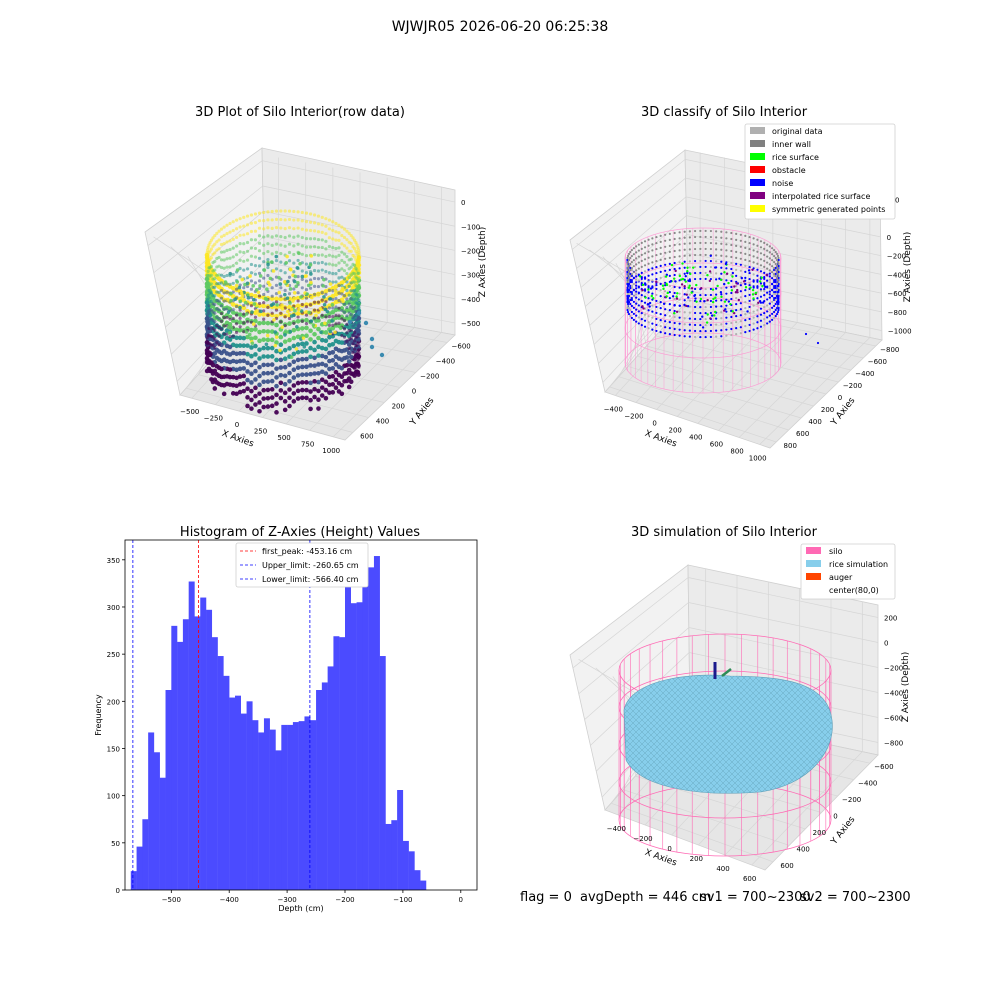 The width and height of the screenshot is (1000, 1000). I want to click on panel2-title: 3D classify of Silo Interior, so click(724, 112).